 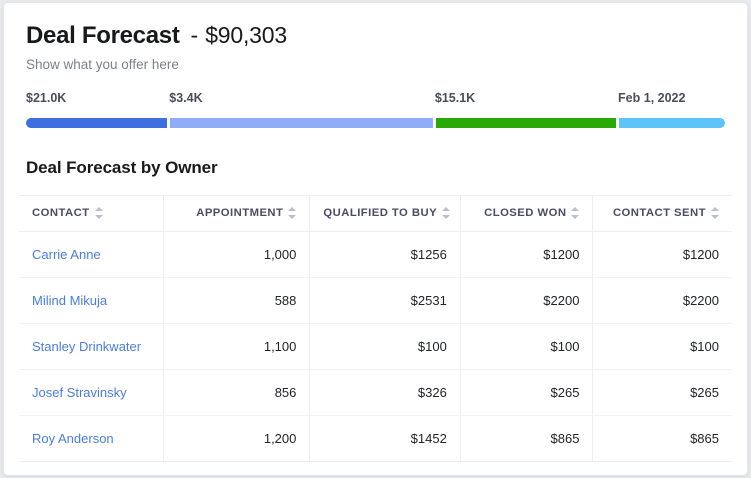 I want to click on column-header-contact-sent: CONTACT SENT, so click(x=662, y=213).